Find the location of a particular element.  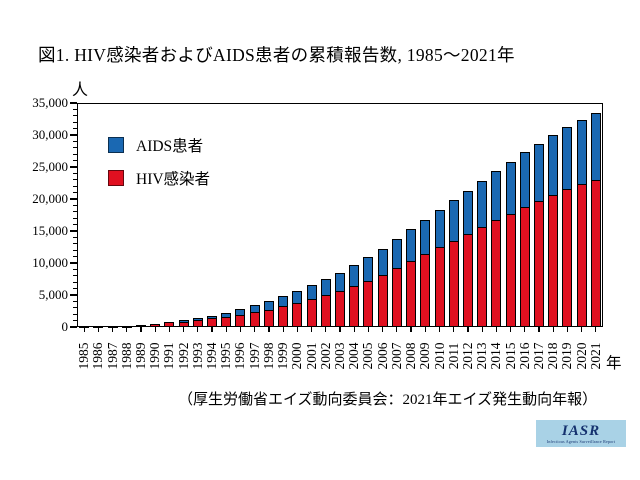

bar-2003 is located at coordinates (340, 299).